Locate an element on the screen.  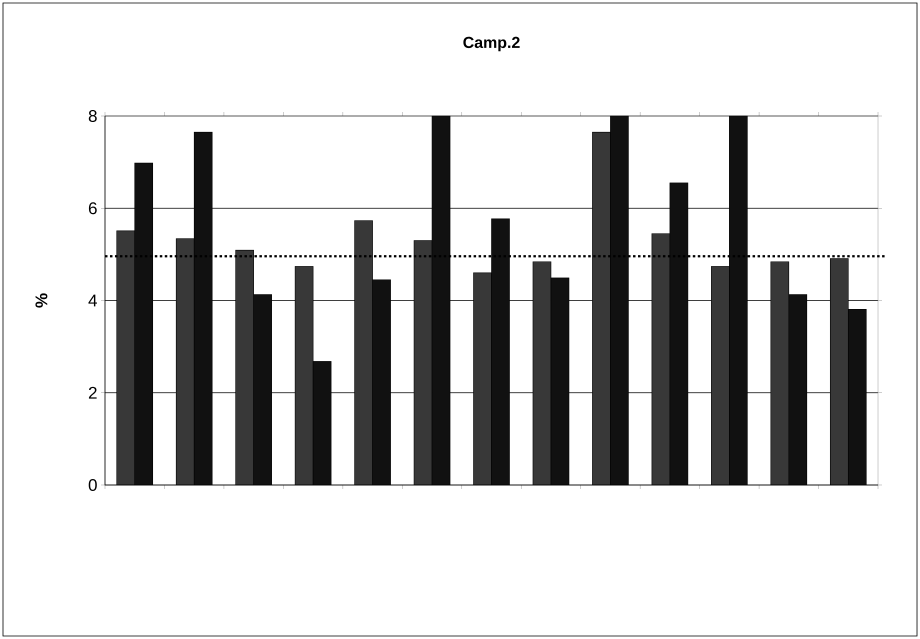
y-axis-title: % is located at coordinates (41, 300).